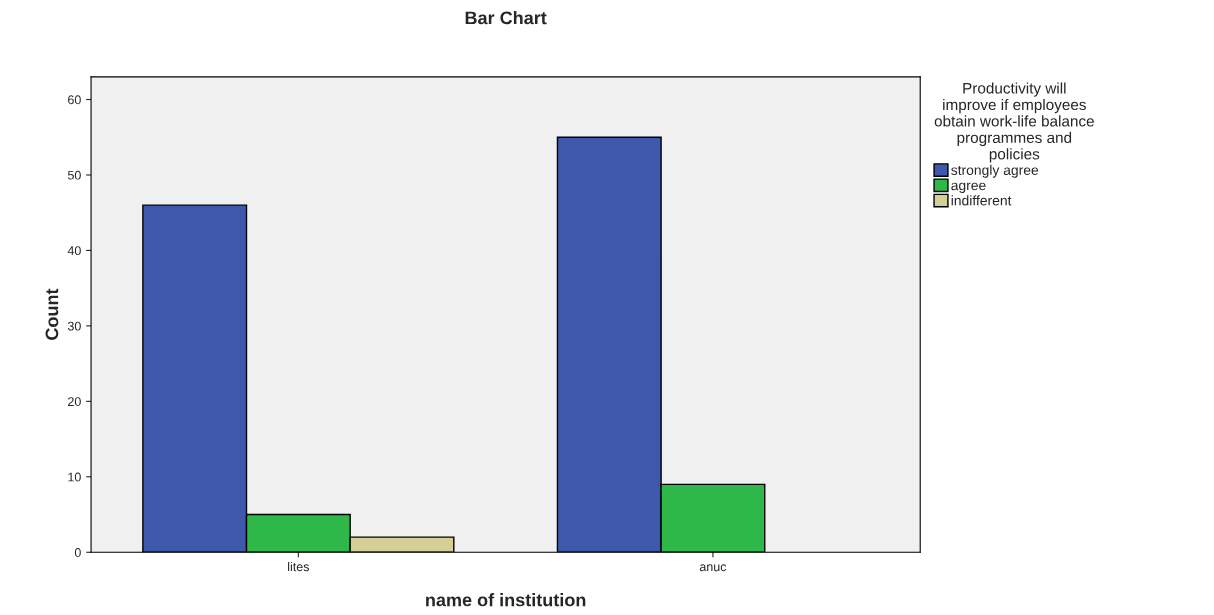 The width and height of the screenshot is (1214, 615). What do you see at coordinates (995, 171) in the screenshot?
I see `legend-label: strongly agree` at bounding box center [995, 171].